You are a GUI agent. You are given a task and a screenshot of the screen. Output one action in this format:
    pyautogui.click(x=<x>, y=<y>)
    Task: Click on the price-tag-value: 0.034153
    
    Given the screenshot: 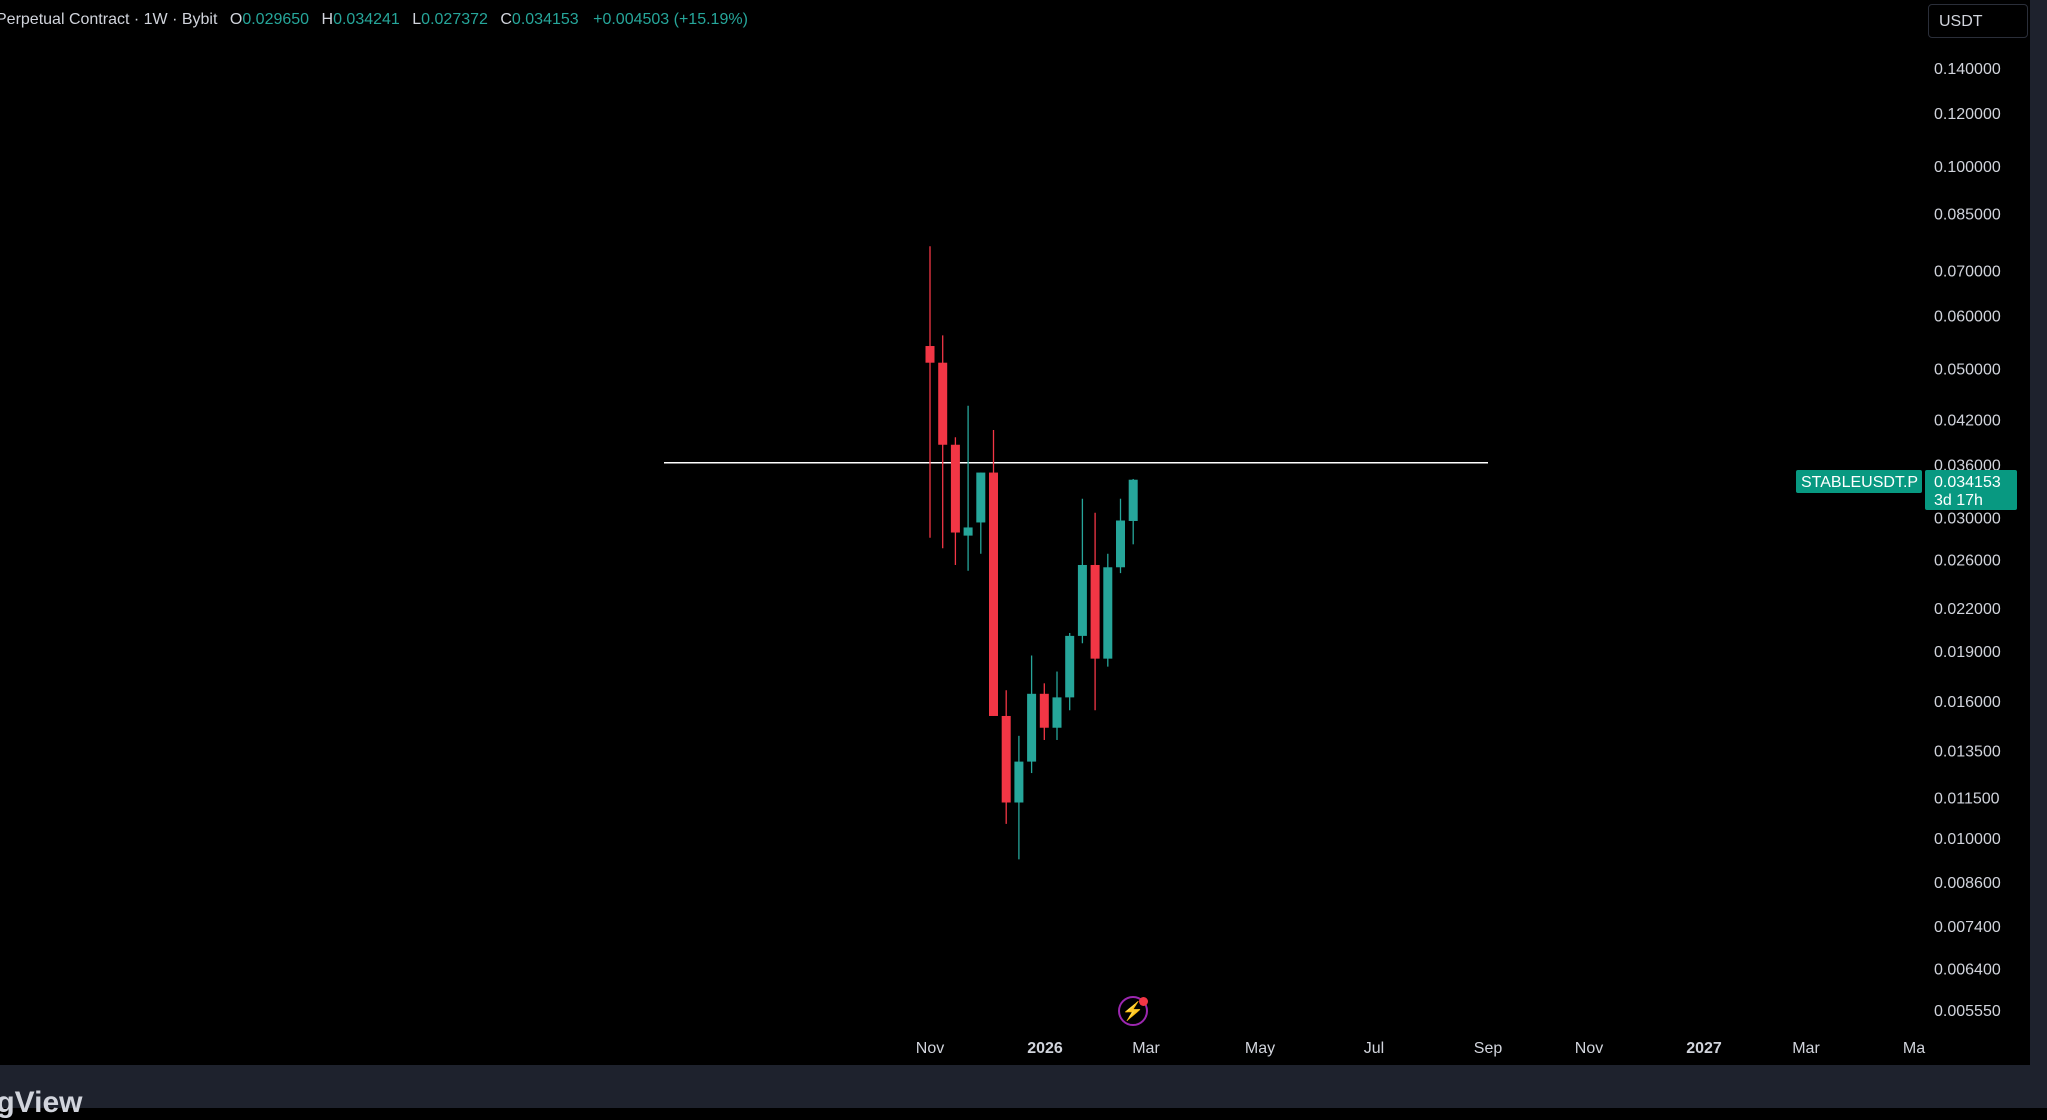 What is the action you would take?
    pyautogui.click(x=1967, y=482)
    